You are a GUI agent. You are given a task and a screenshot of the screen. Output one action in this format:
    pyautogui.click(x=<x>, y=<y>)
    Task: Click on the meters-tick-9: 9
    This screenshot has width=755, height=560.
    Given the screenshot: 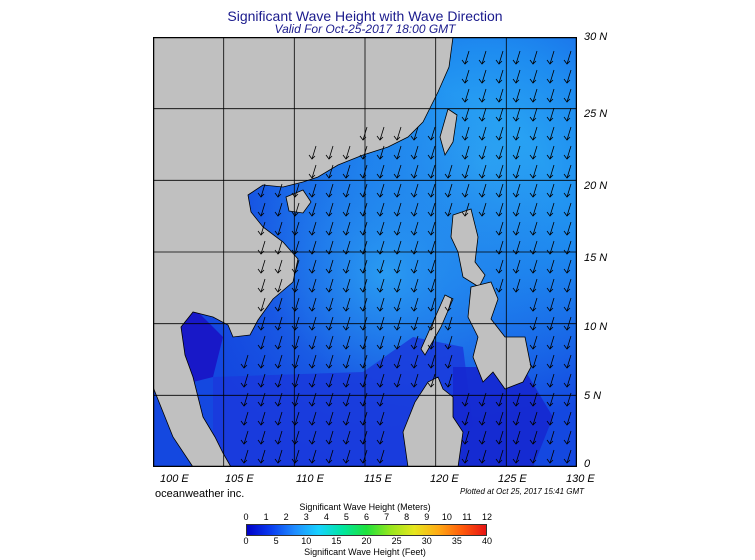 What is the action you would take?
    pyautogui.click(x=427, y=517)
    